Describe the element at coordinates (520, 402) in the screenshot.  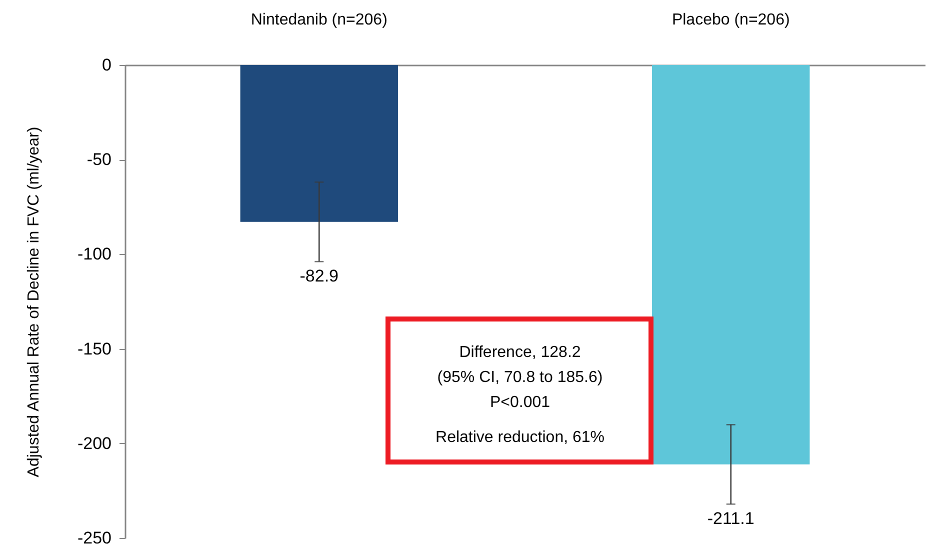
I see `annotation: P<0.001` at that location.